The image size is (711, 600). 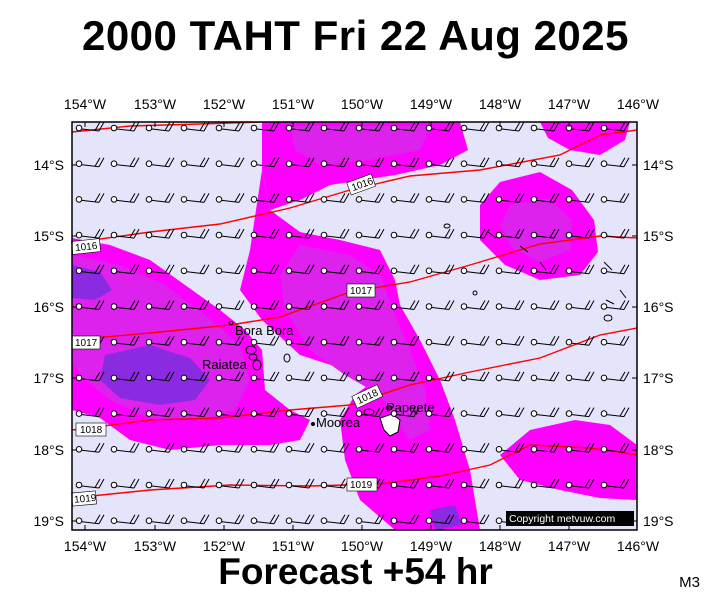 I want to click on lon-label-top: 150°W, so click(x=362, y=104).